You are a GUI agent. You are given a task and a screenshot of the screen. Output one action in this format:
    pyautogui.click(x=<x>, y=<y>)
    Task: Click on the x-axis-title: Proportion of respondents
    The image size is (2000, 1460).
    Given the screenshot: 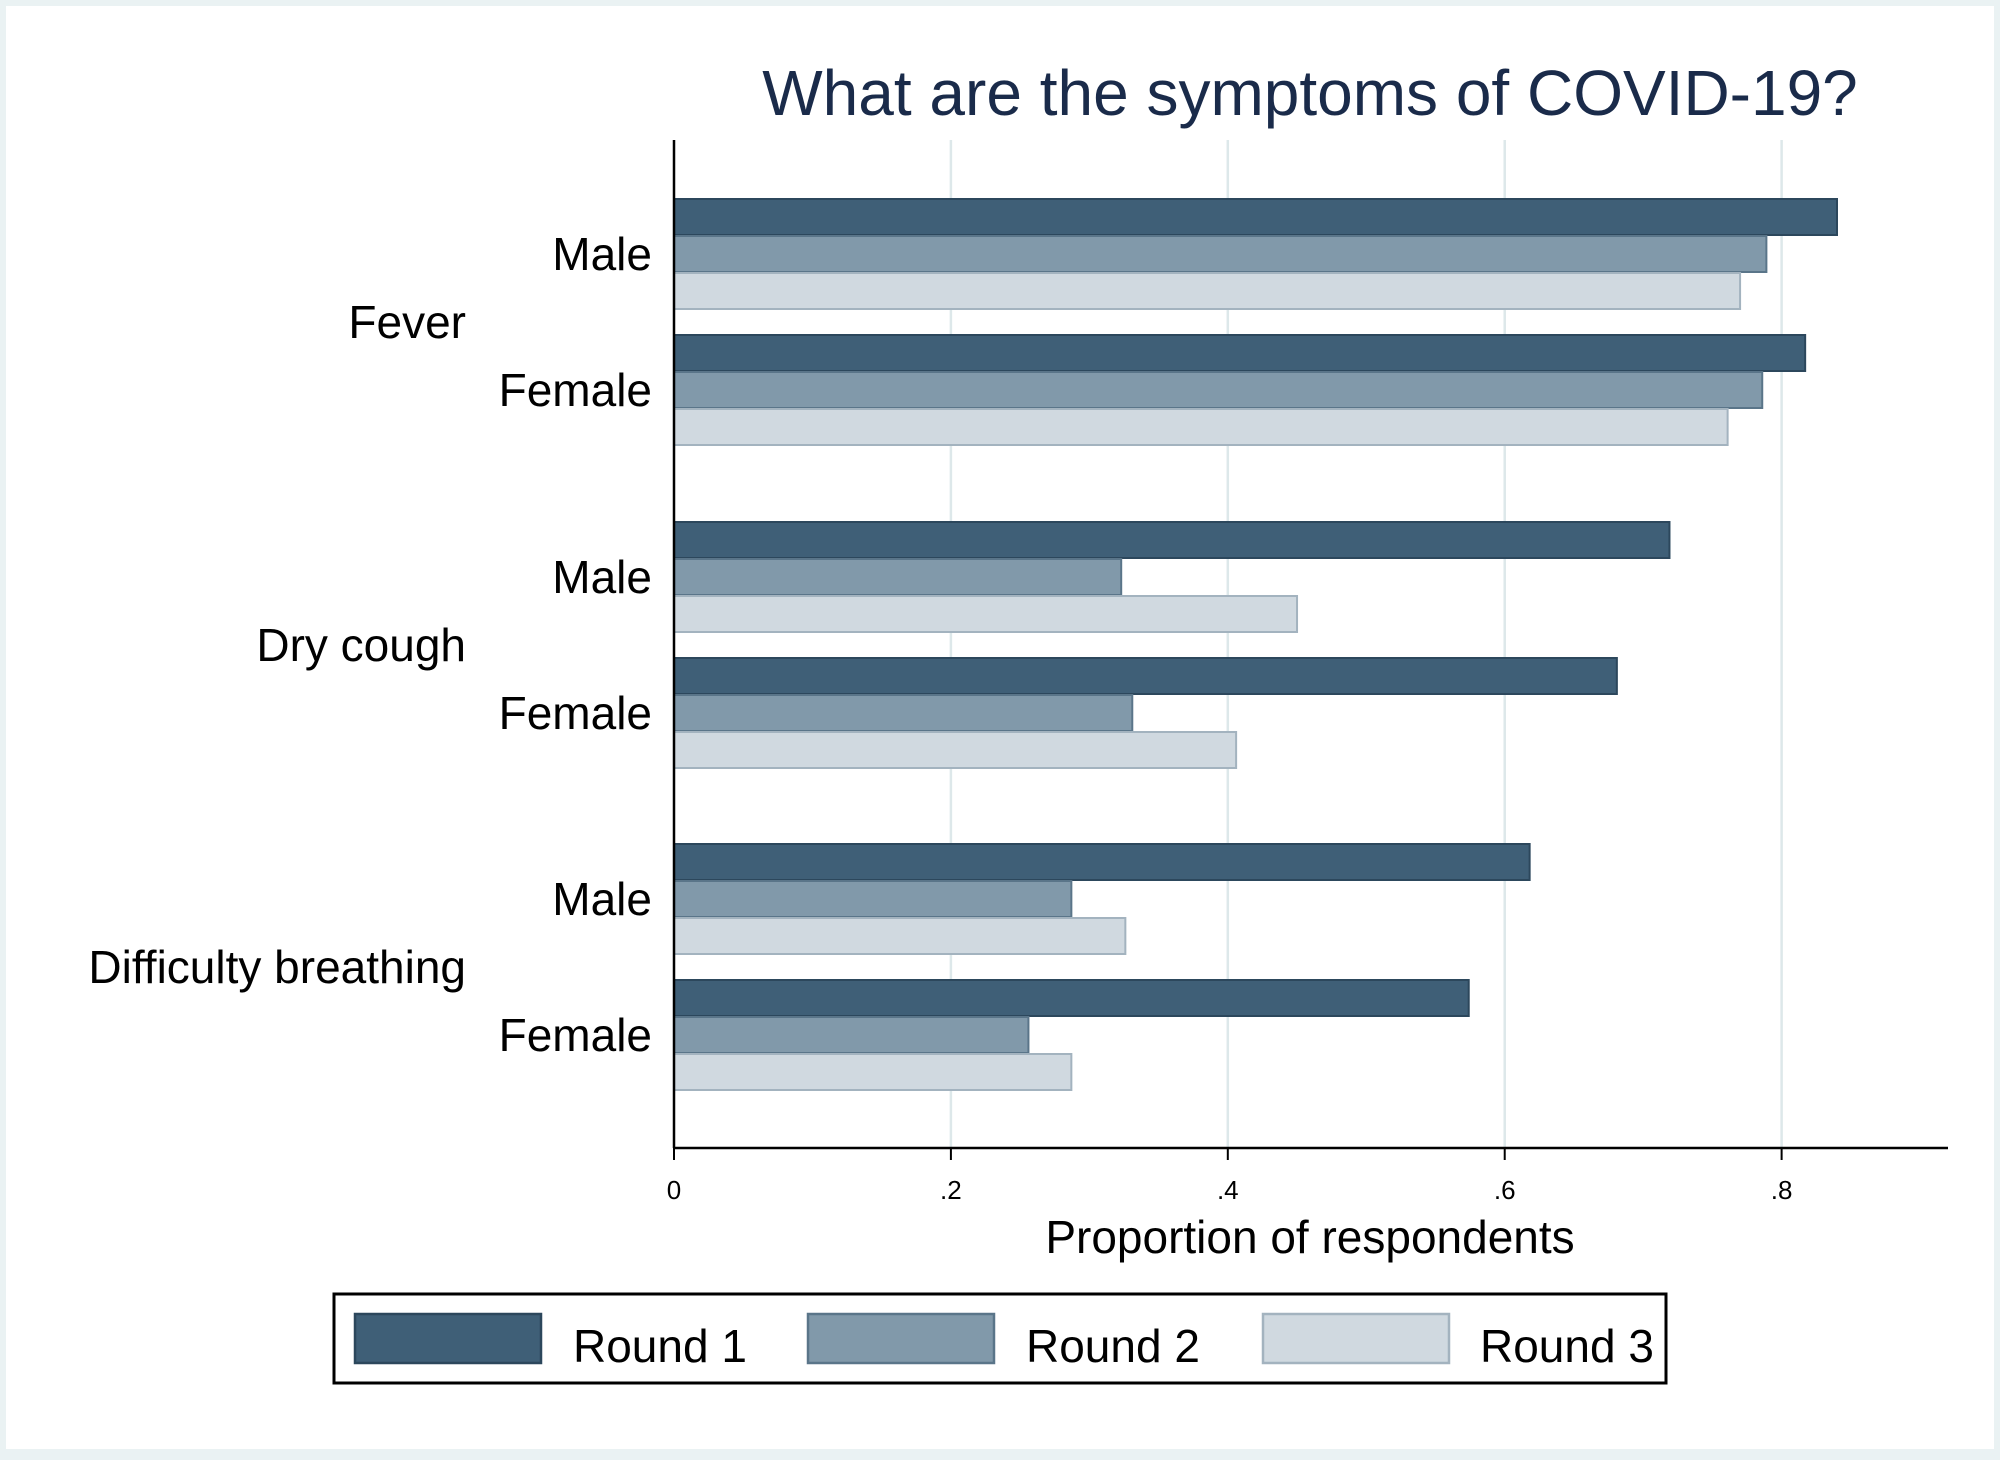 What is the action you would take?
    pyautogui.click(x=1309, y=1237)
    